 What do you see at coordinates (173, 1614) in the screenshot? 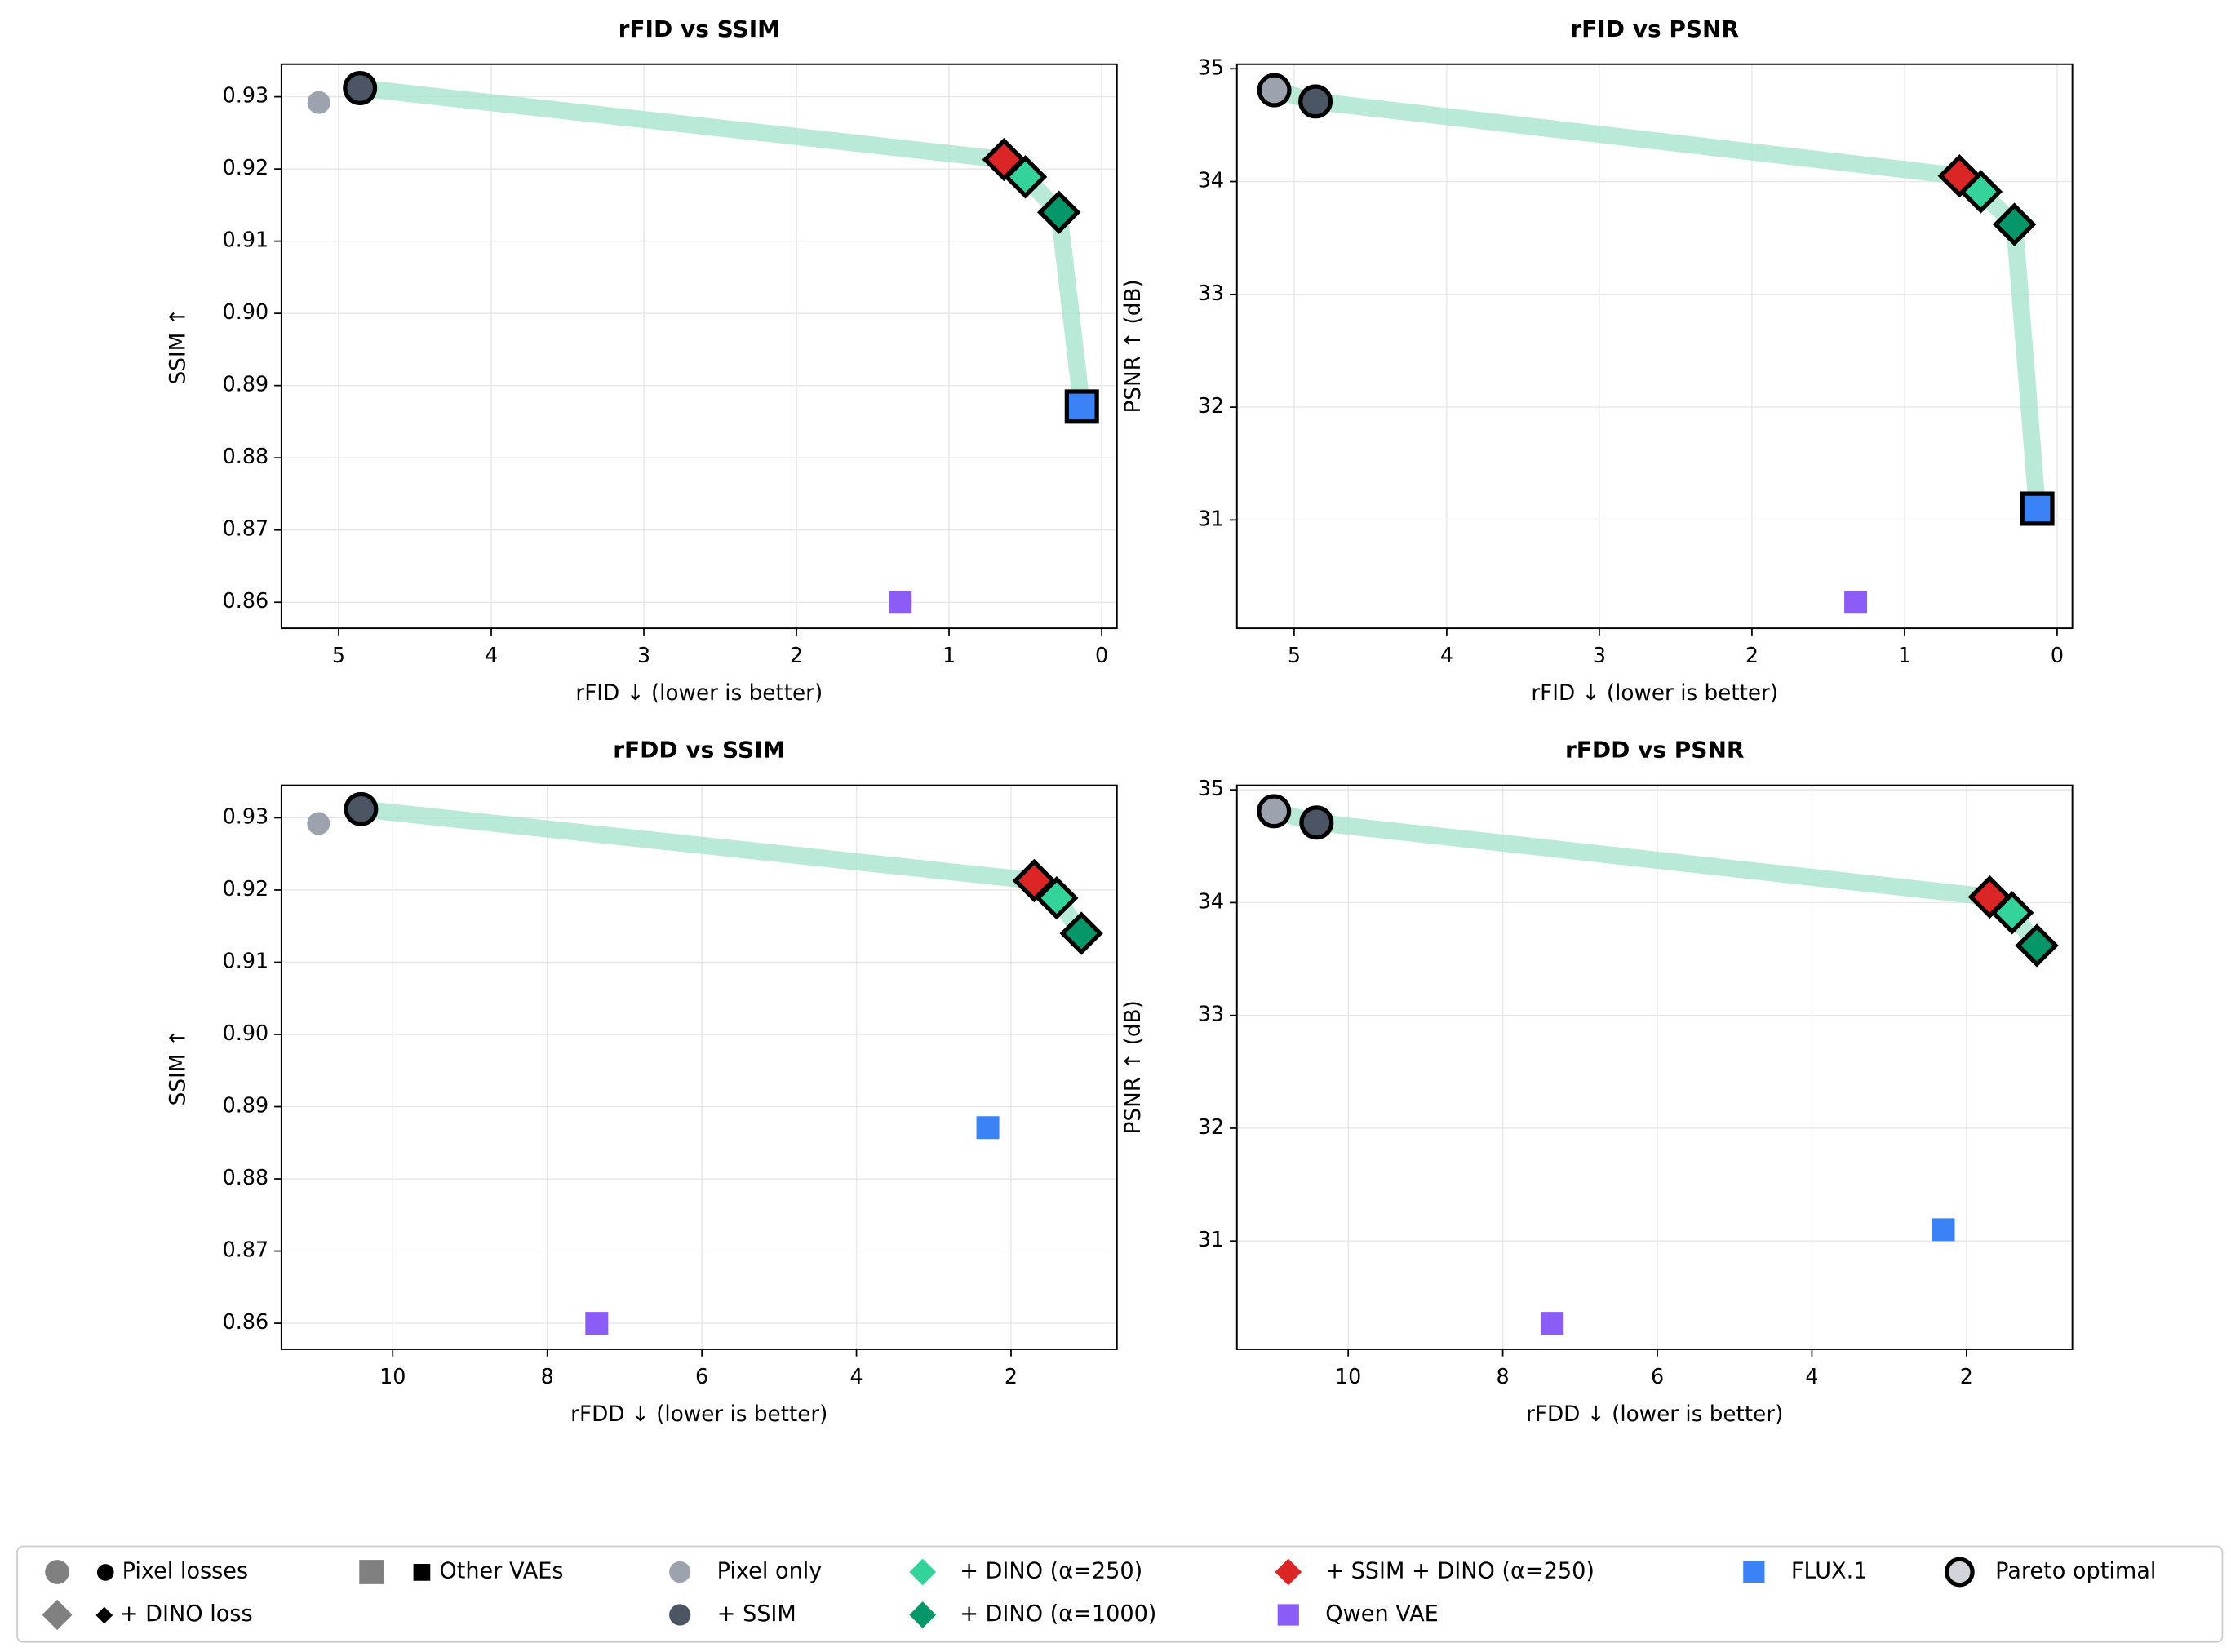
I see `legend-label: ◆ + DINO loss` at bounding box center [173, 1614].